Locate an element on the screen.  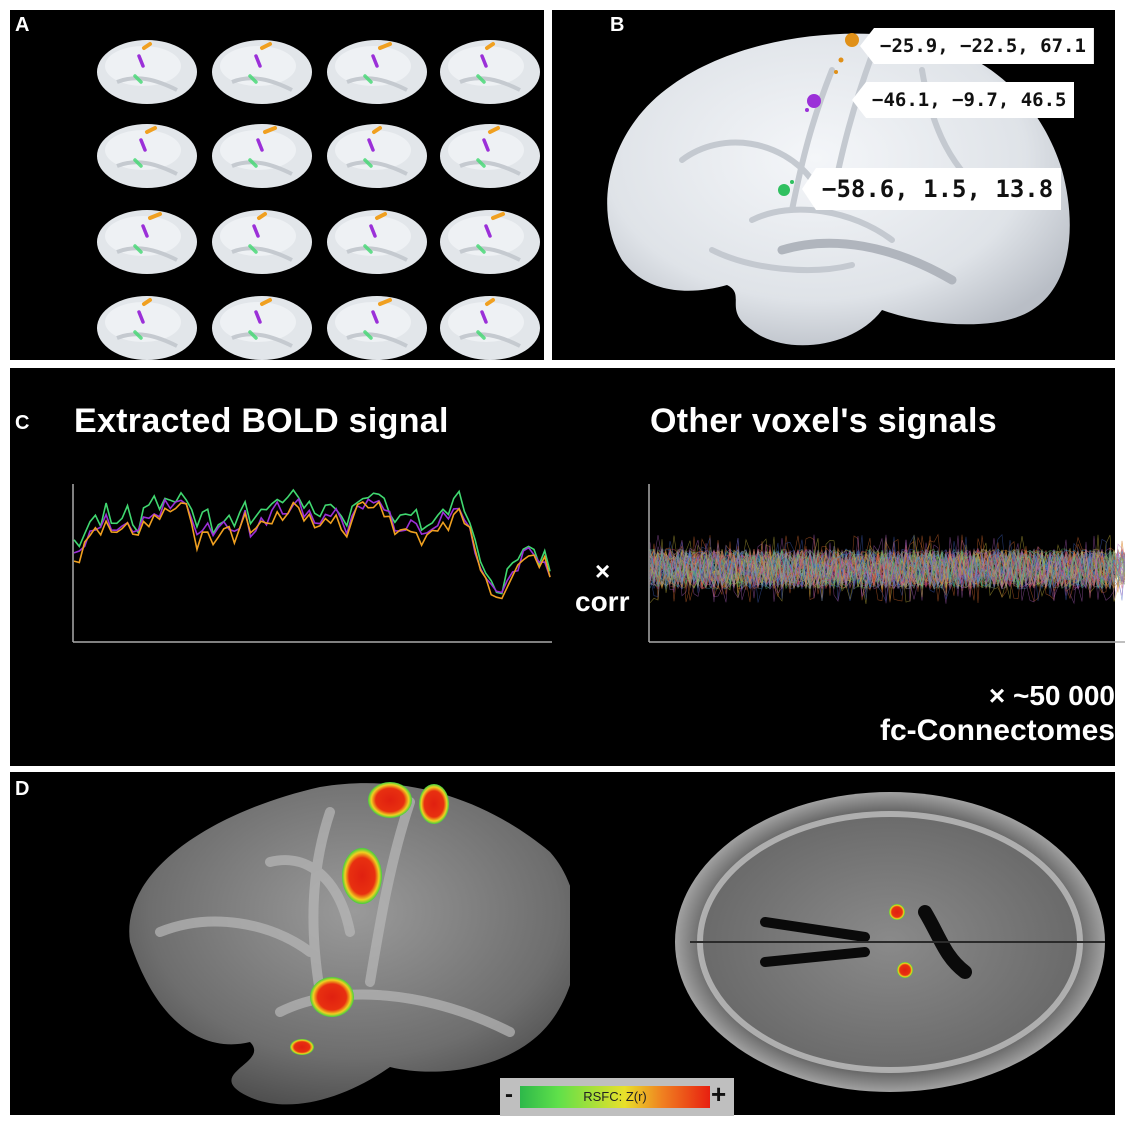
colorbar-gradient is located at coordinates (615, 1097).